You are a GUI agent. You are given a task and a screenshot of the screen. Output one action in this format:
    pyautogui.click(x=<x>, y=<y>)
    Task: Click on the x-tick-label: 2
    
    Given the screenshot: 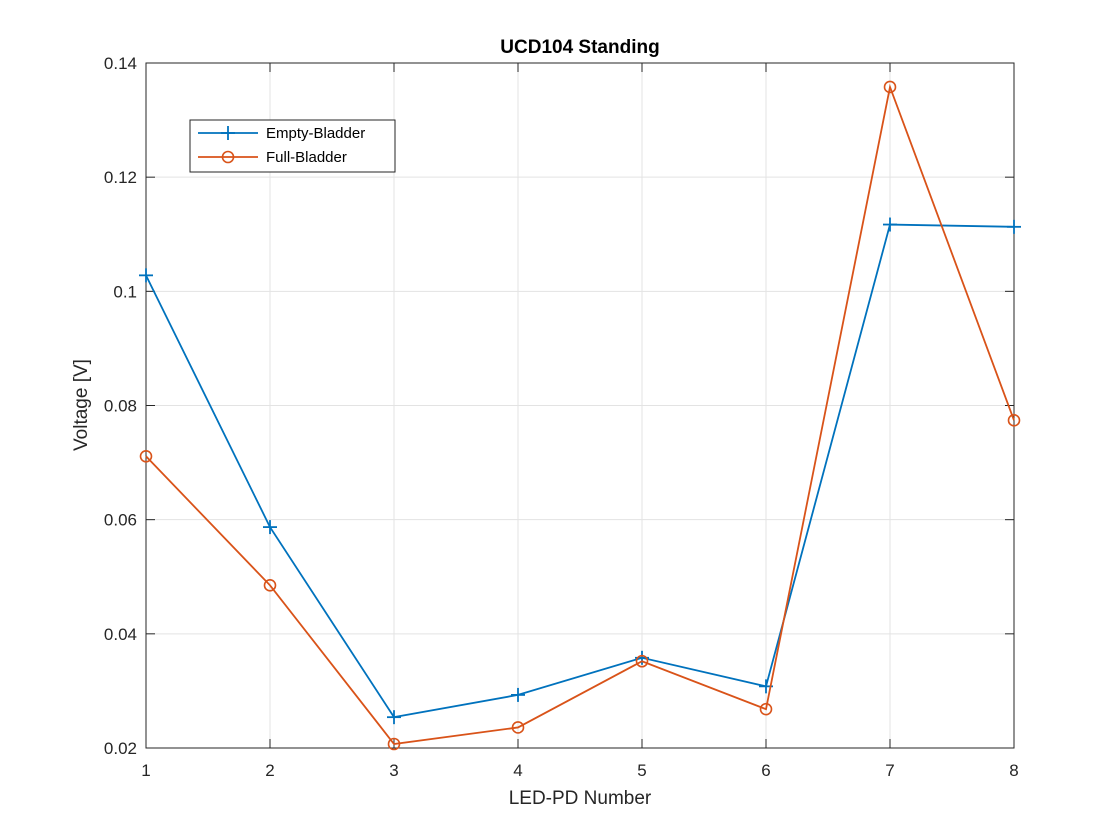 What is the action you would take?
    pyautogui.click(x=269, y=770)
    